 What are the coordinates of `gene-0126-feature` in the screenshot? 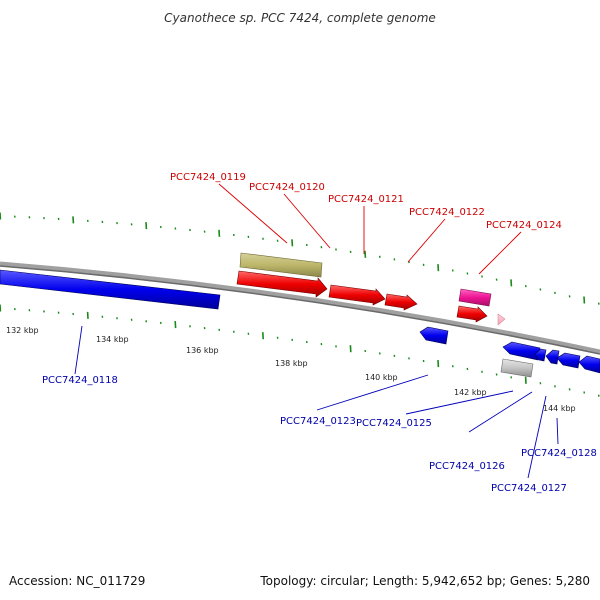 It's located at (552, 357).